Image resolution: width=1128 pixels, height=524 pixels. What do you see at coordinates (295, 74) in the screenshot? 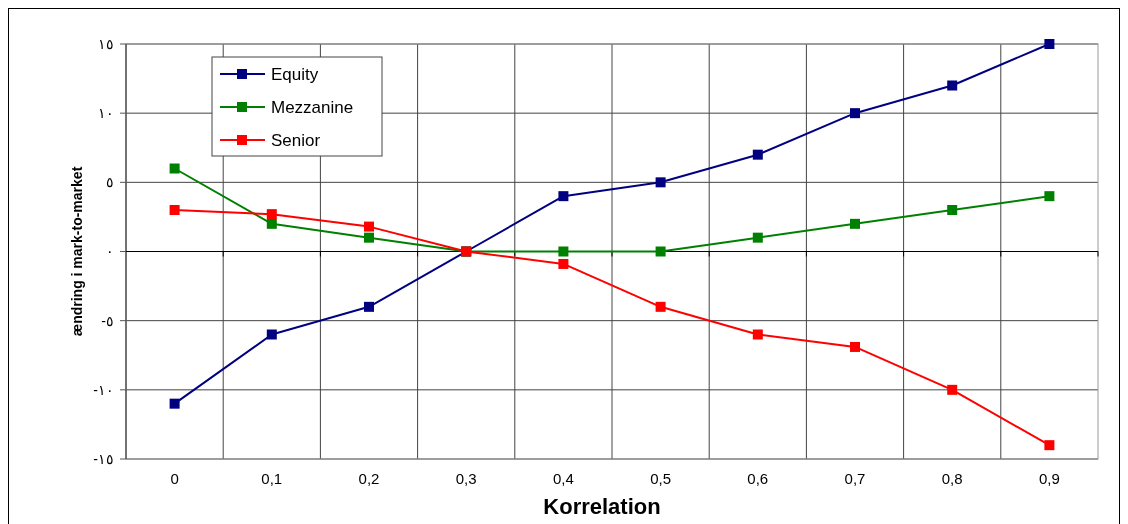
I see `legend-label: Equity` at bounding box center [295, 74].